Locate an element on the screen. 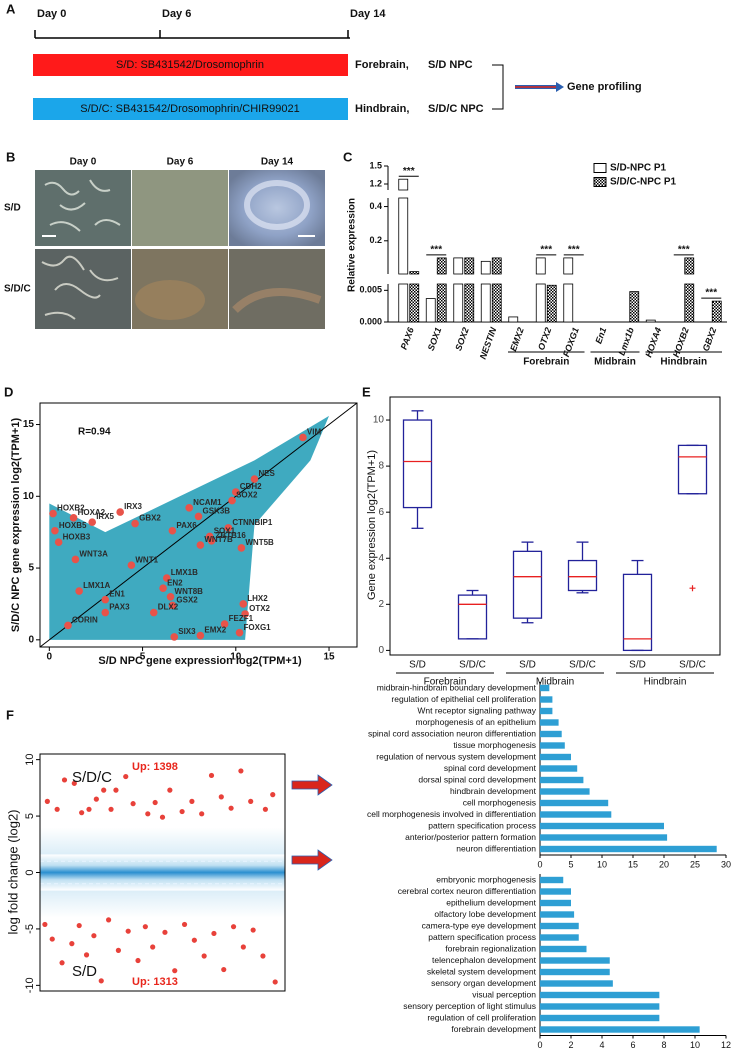  bar-category: visual perception is located at coordinates (504, 994).